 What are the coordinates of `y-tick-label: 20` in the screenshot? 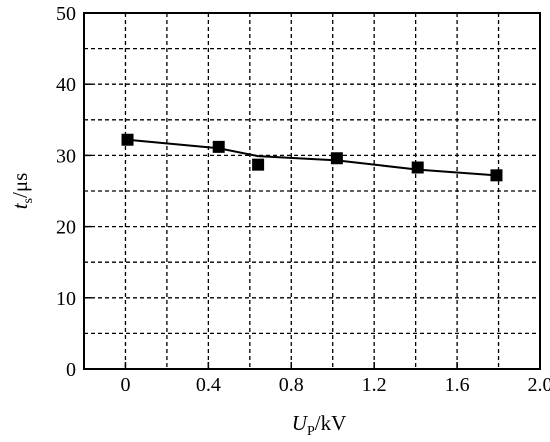 It's located at (66, 228).